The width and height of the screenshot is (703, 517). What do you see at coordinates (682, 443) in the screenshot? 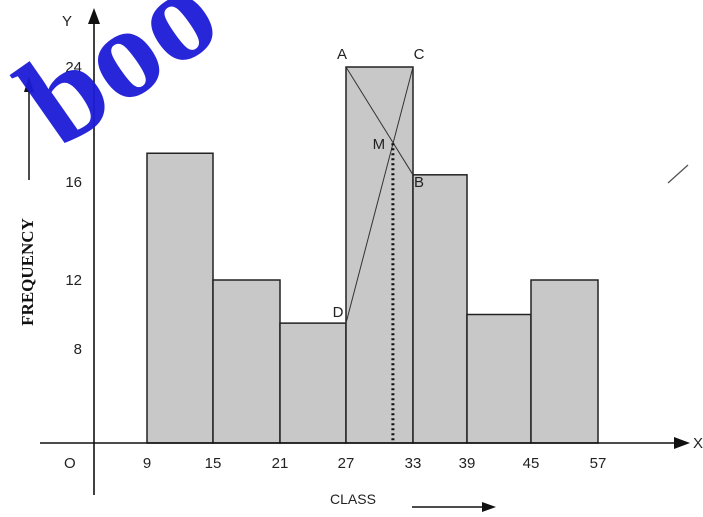
I see `x-axis-arrow` at bounding box center [682, 443].